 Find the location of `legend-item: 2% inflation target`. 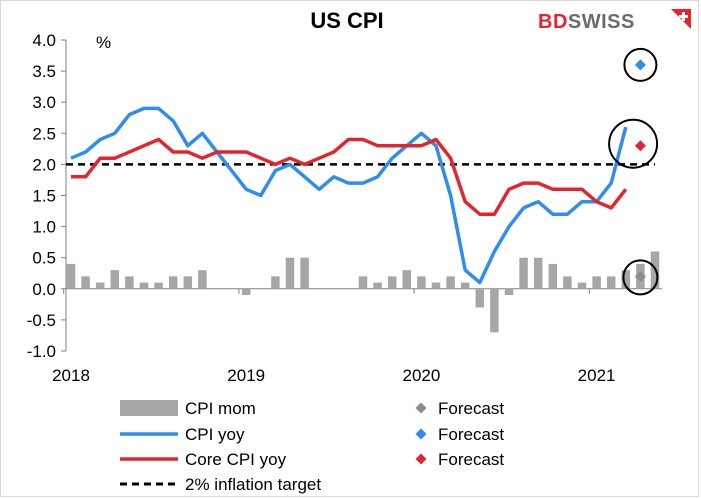

legend-item: 2% inflation target is located at coordinates (220, 484).